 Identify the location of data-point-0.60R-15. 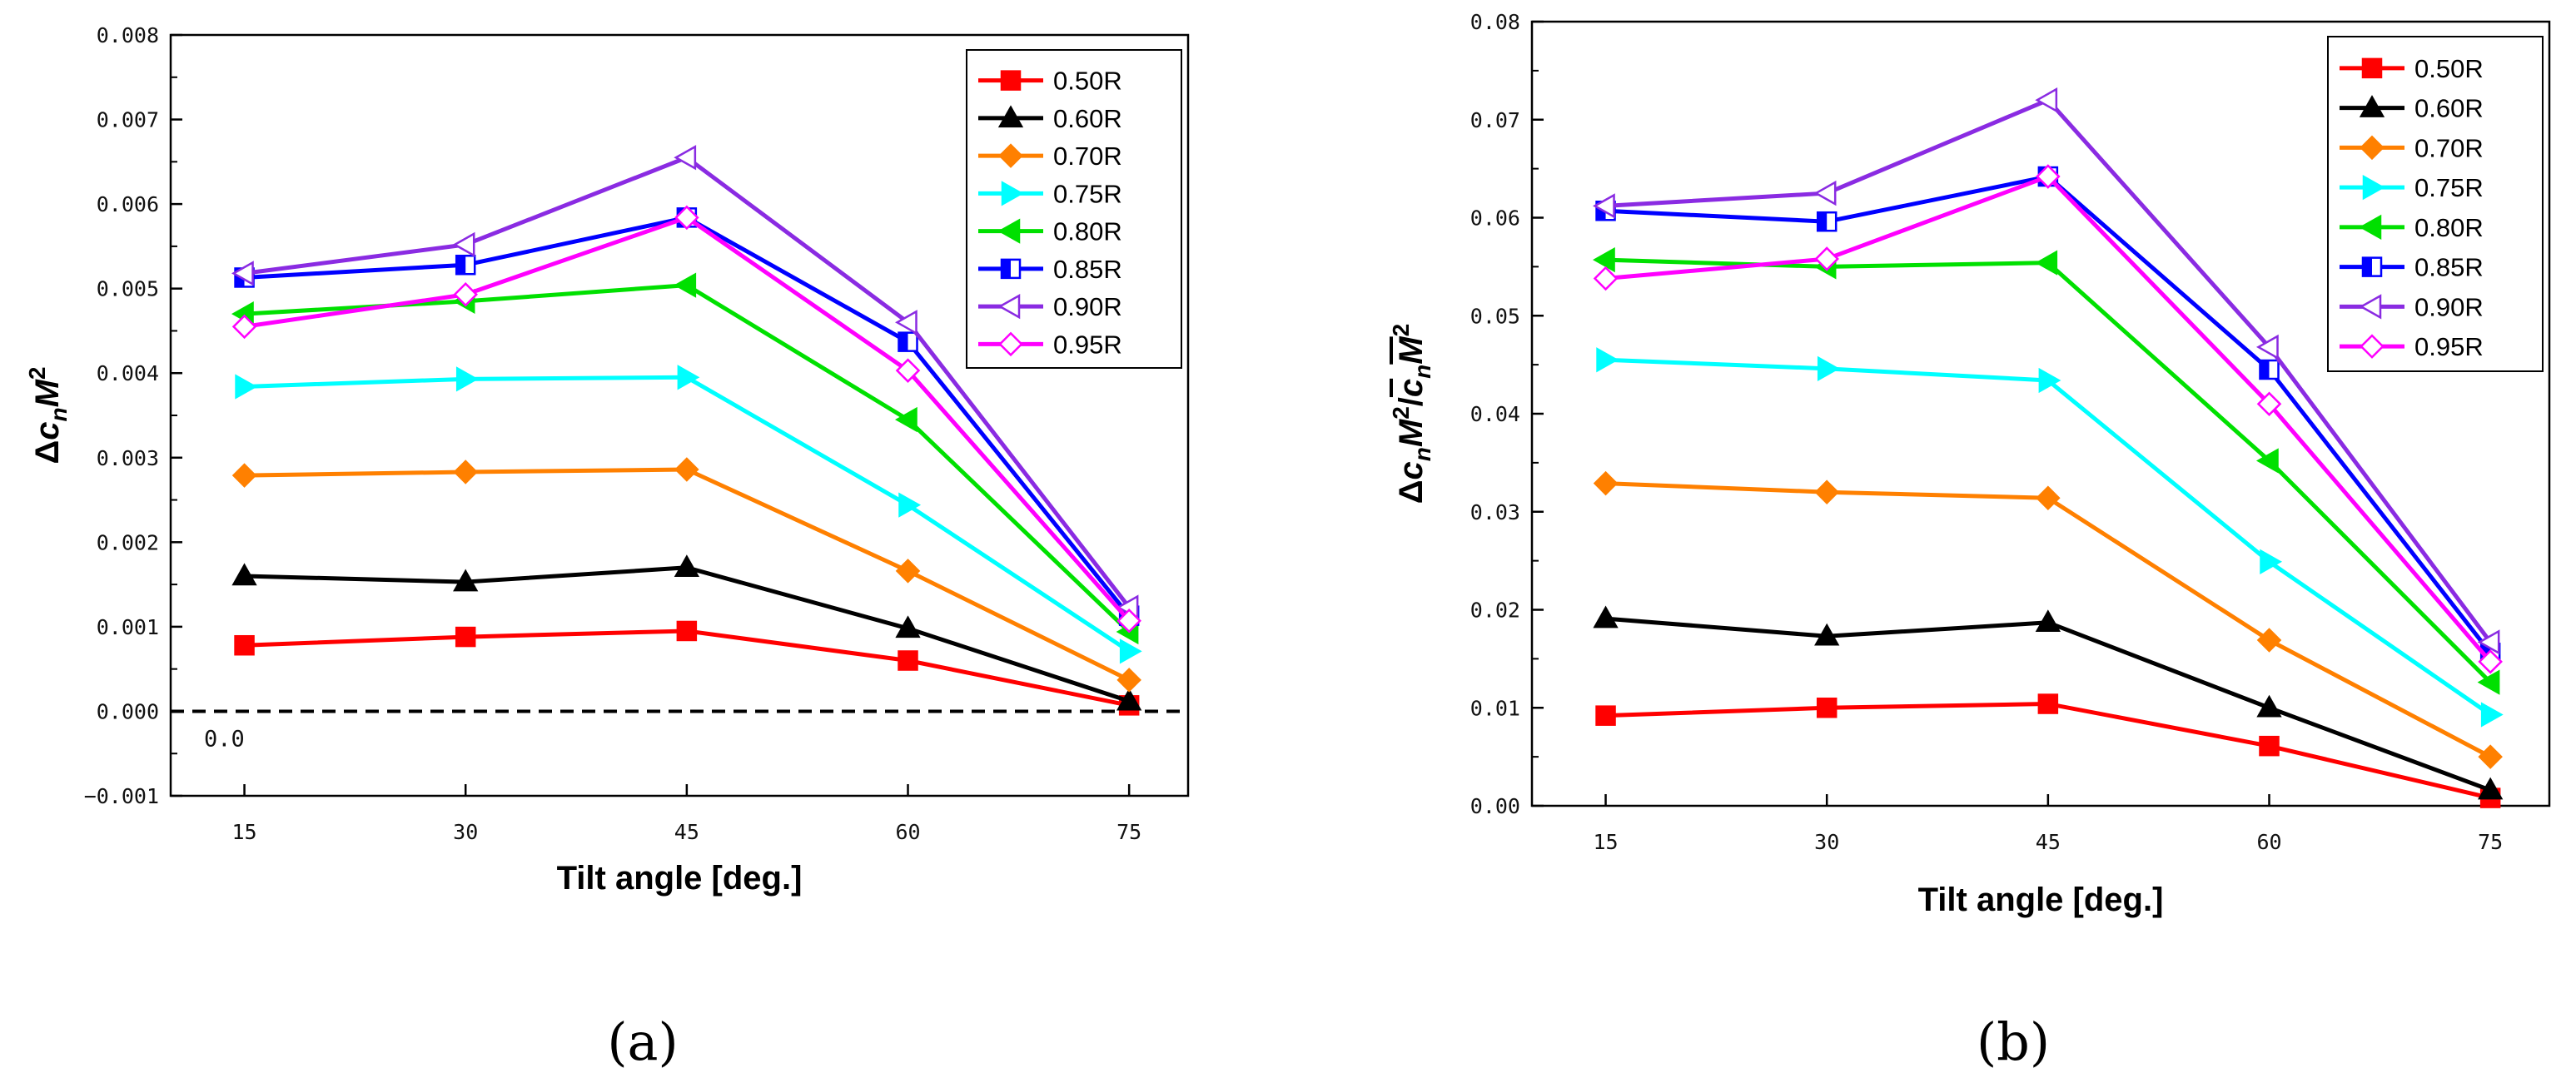
(1606, 616).